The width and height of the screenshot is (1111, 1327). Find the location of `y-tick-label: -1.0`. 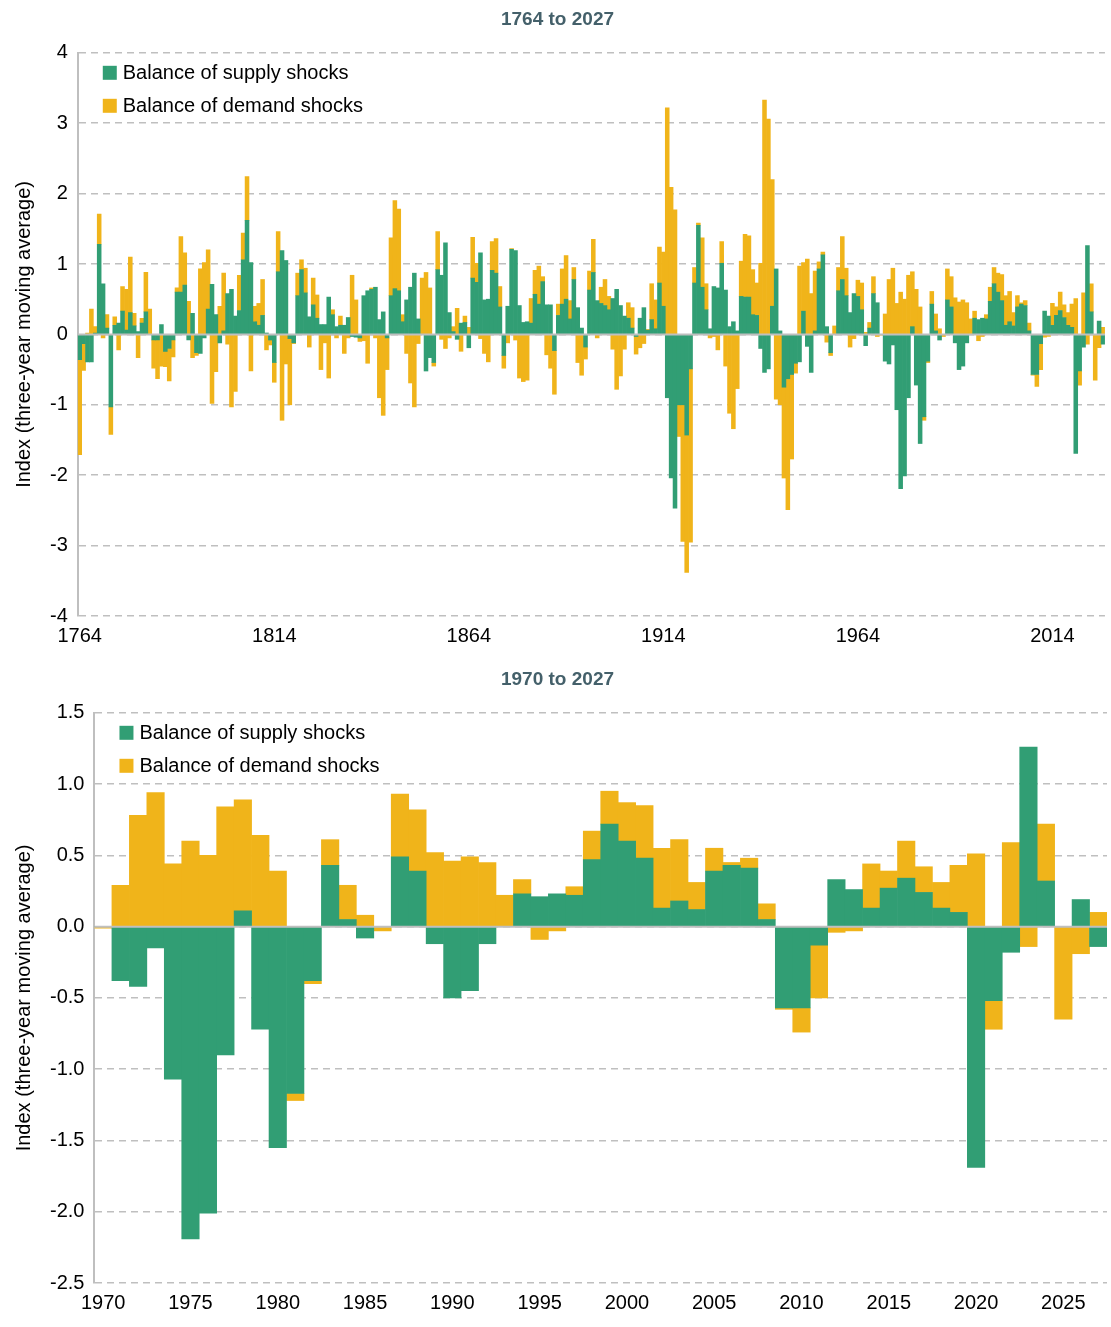

y-tick-label: -1.0 is located at coordinates (67, 1067).